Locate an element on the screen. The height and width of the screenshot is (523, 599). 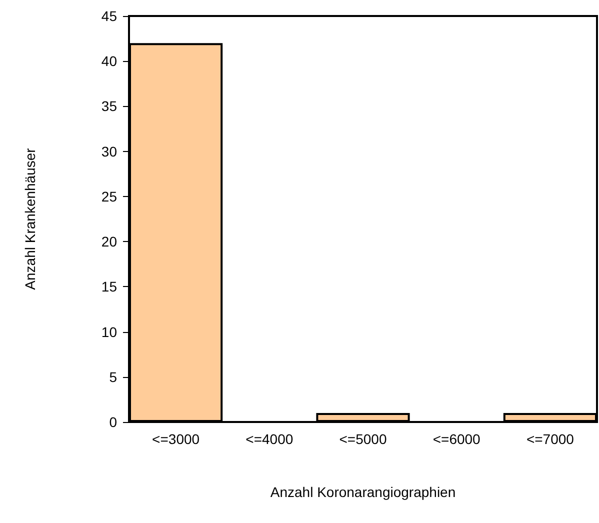
y-tick-label: 45 is located at coordinates (109, 16).